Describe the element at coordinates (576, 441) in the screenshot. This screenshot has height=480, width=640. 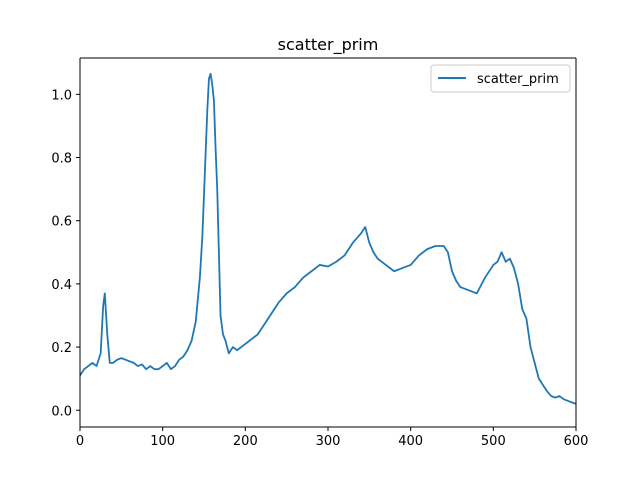
I see `x-tick-label: 600` at that location.